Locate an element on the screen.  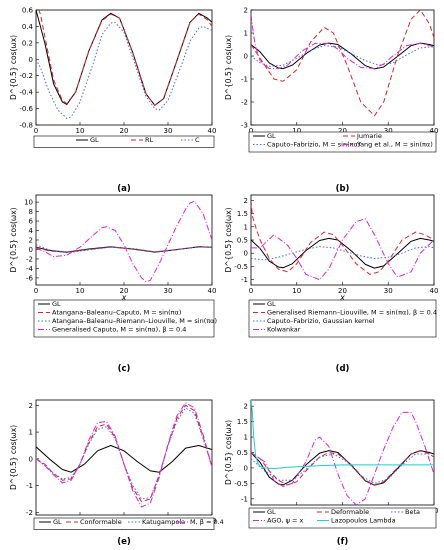
panel-caption: (b) is located at coordinates (343, 189).